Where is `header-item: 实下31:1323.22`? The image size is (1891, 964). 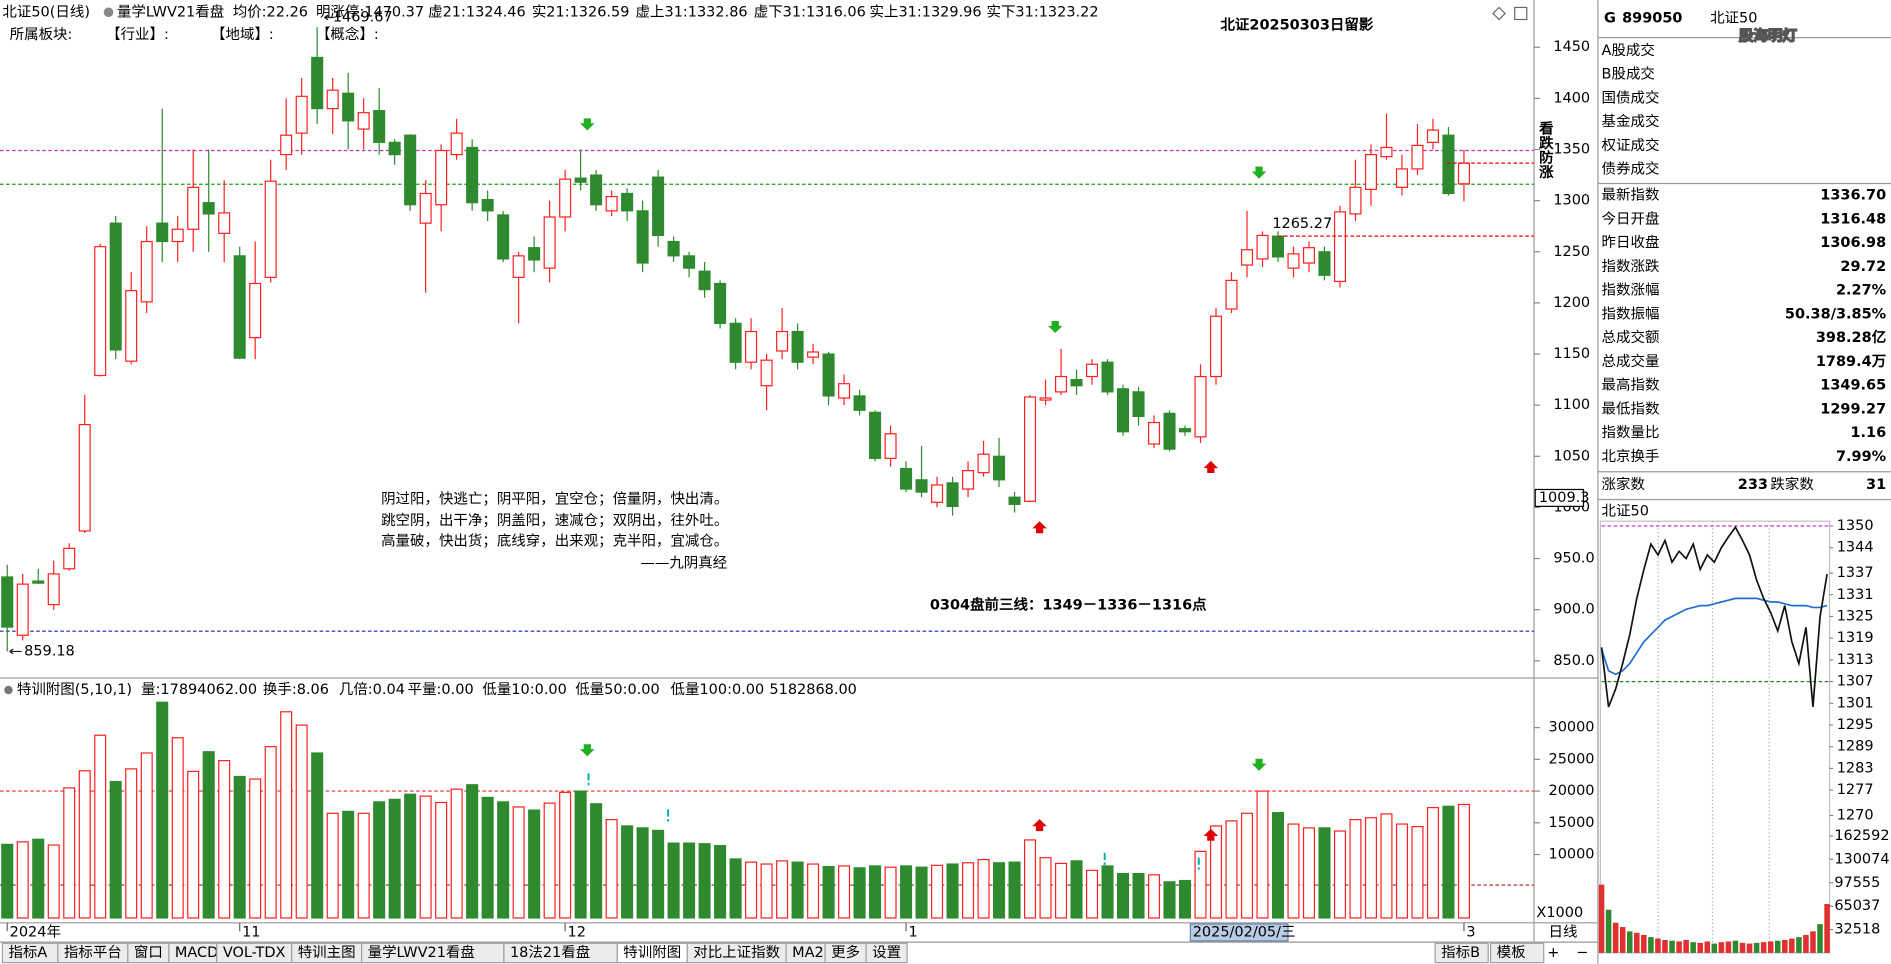 header-item: 实下31:1323.22 is located at coordinates (1043, 11).